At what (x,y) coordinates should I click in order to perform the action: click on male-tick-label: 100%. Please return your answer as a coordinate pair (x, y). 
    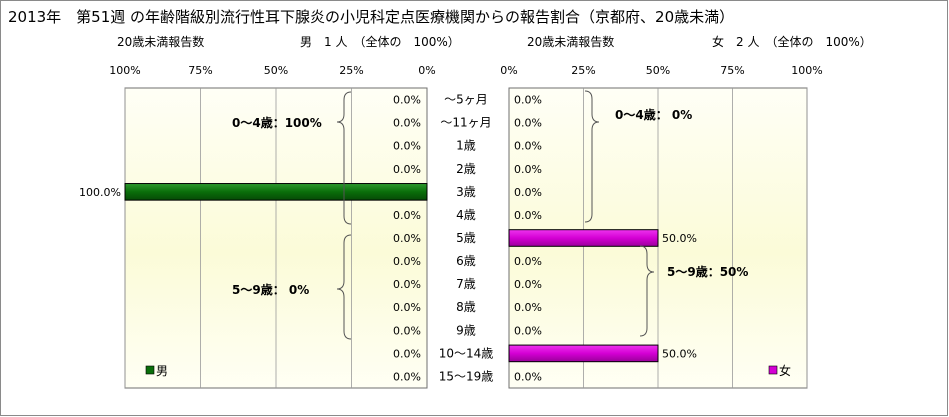
    Looking at the image, I should click on (124, 70).